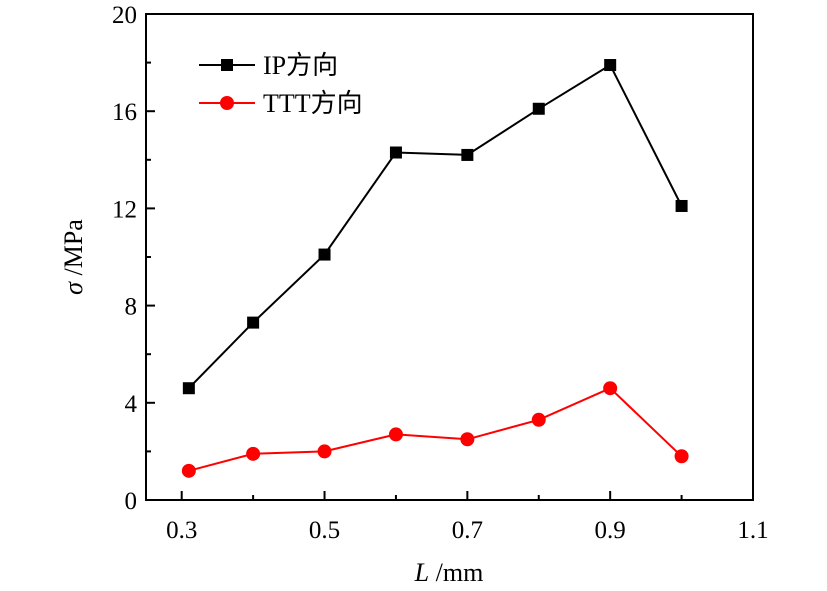  I want to click on legend-entry: IP方向, so click(268, 65).